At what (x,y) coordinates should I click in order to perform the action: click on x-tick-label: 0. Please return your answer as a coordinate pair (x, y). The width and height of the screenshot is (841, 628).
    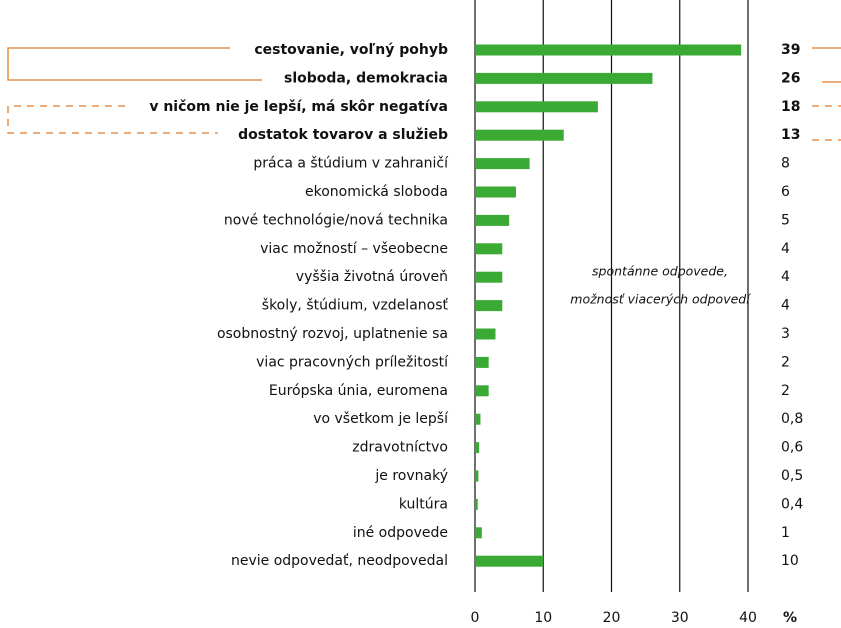
    Looking at the image, I should click on (475, 618).